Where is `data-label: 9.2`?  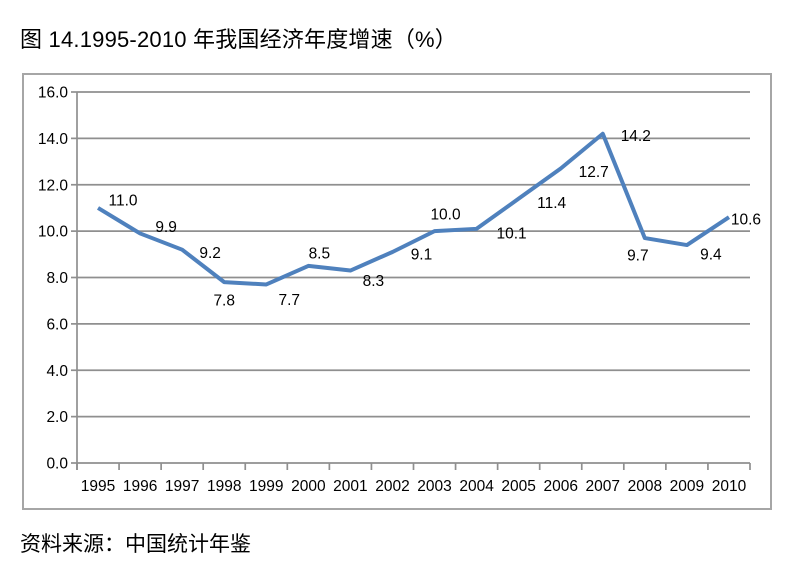
data-label: 9.2 is located at coordinates (210, 253).